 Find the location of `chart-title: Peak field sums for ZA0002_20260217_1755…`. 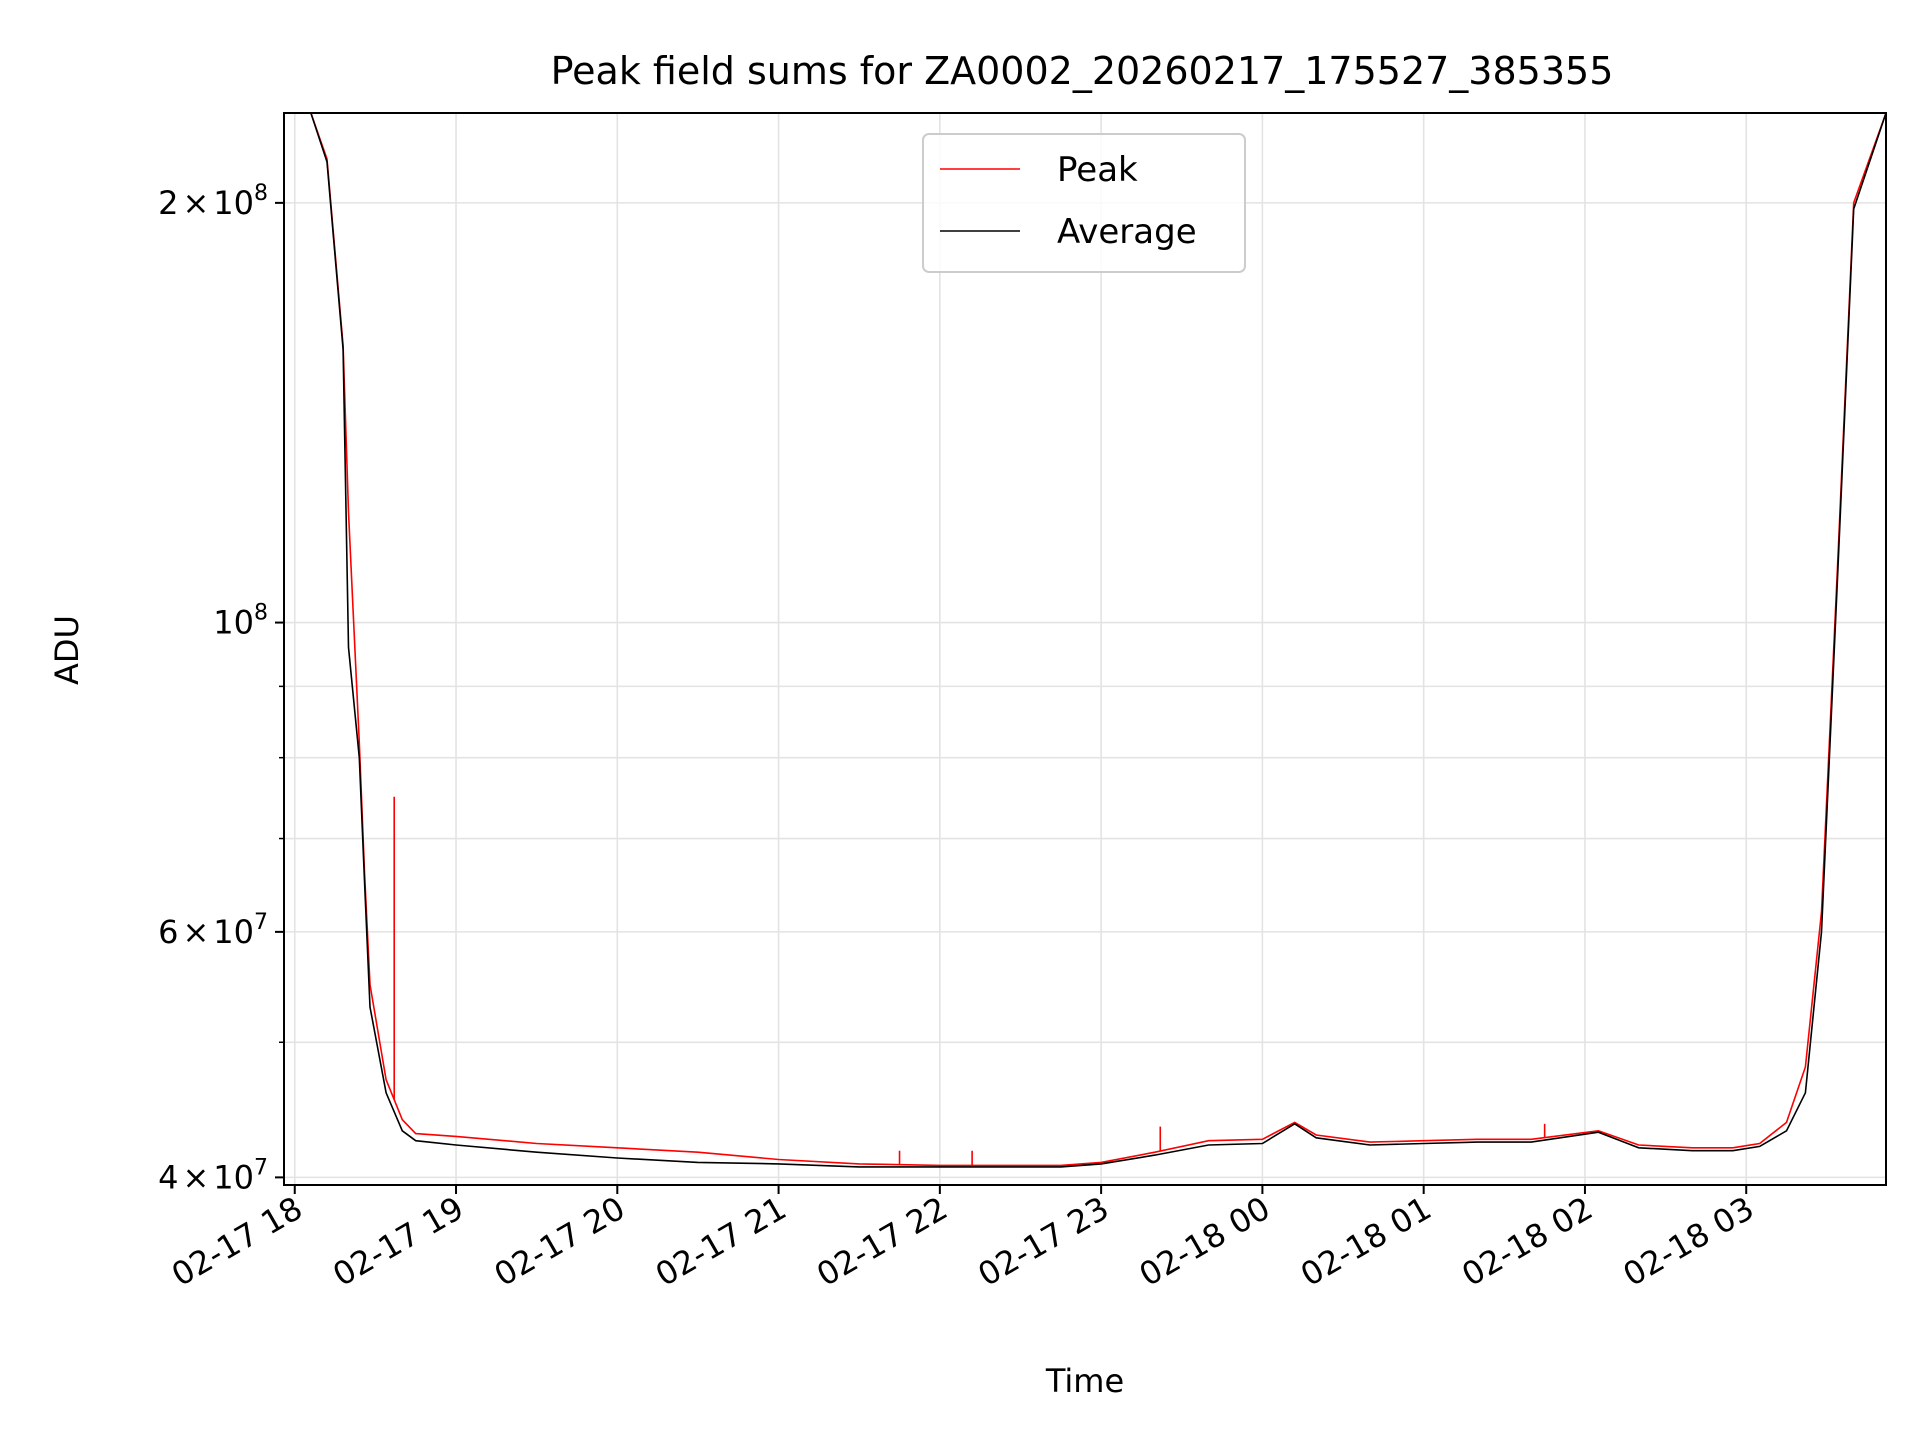

chart-title: Peak field sums for ZA0002_20260217_1755… is located at coordinates (1082, 71).